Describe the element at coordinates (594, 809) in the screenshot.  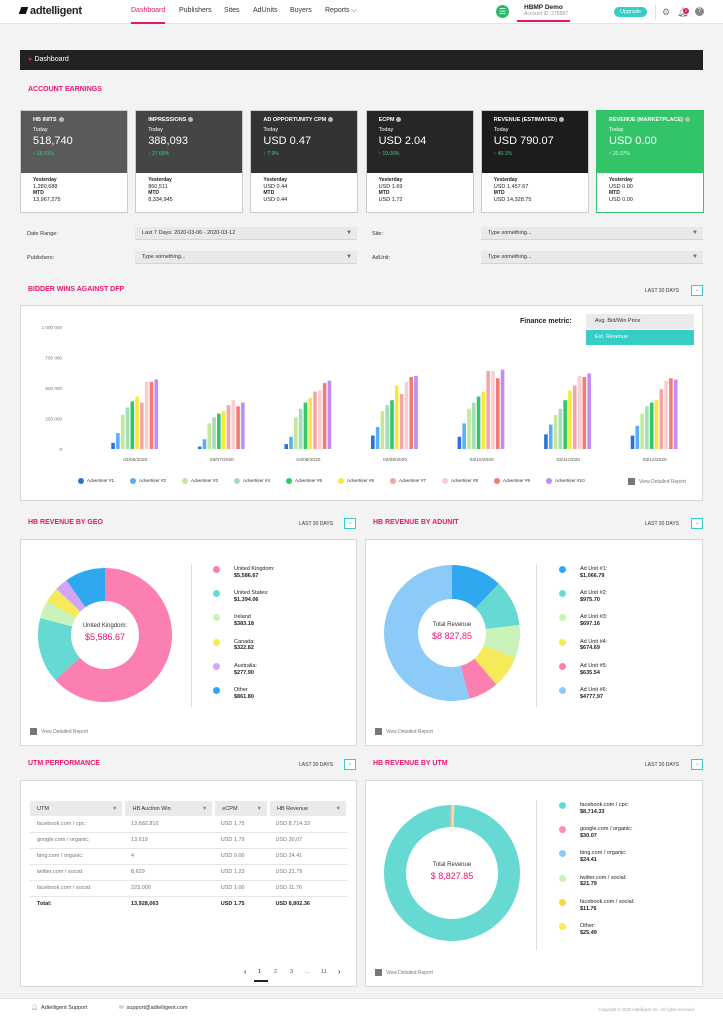
I see `legend-item: facebook.com / cpc: $8,714.33` at that location.